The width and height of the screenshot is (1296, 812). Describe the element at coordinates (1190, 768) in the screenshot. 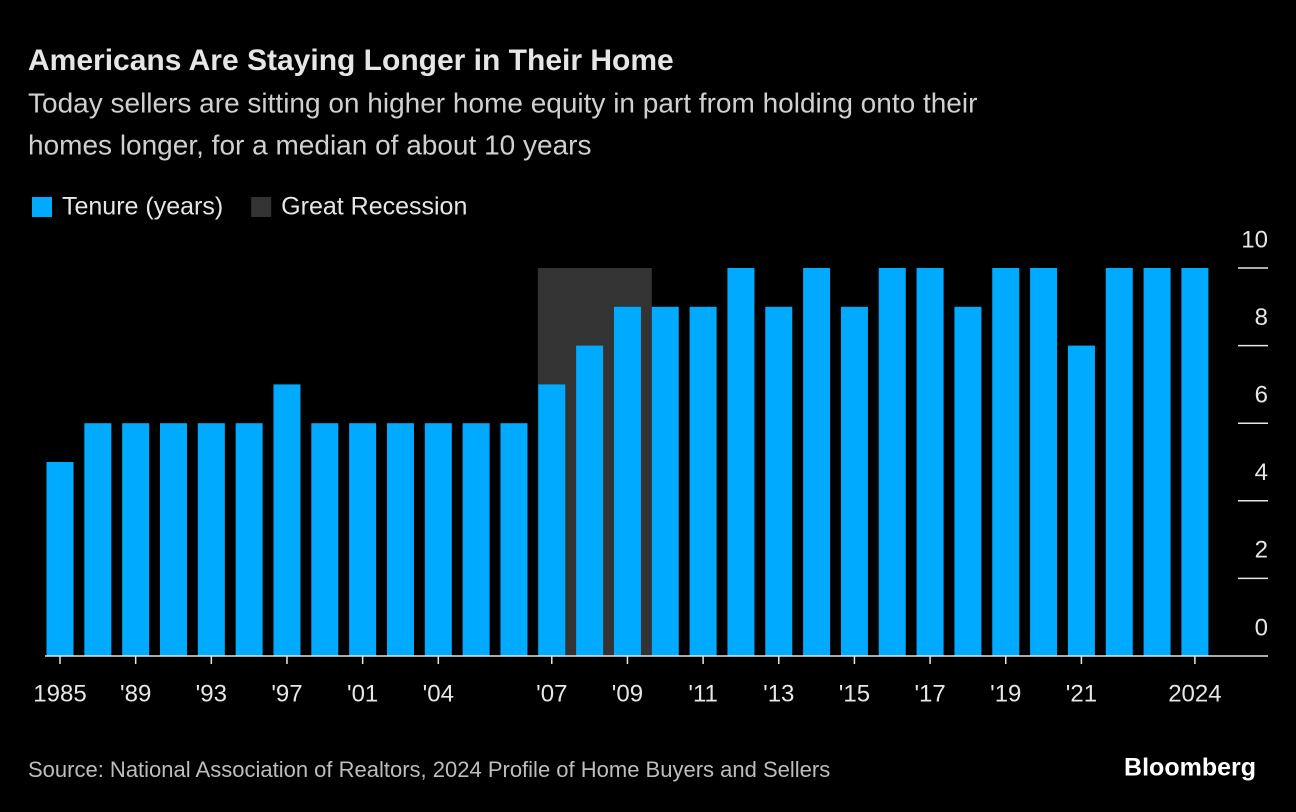

I see `brand: Bloomberg` at that location.